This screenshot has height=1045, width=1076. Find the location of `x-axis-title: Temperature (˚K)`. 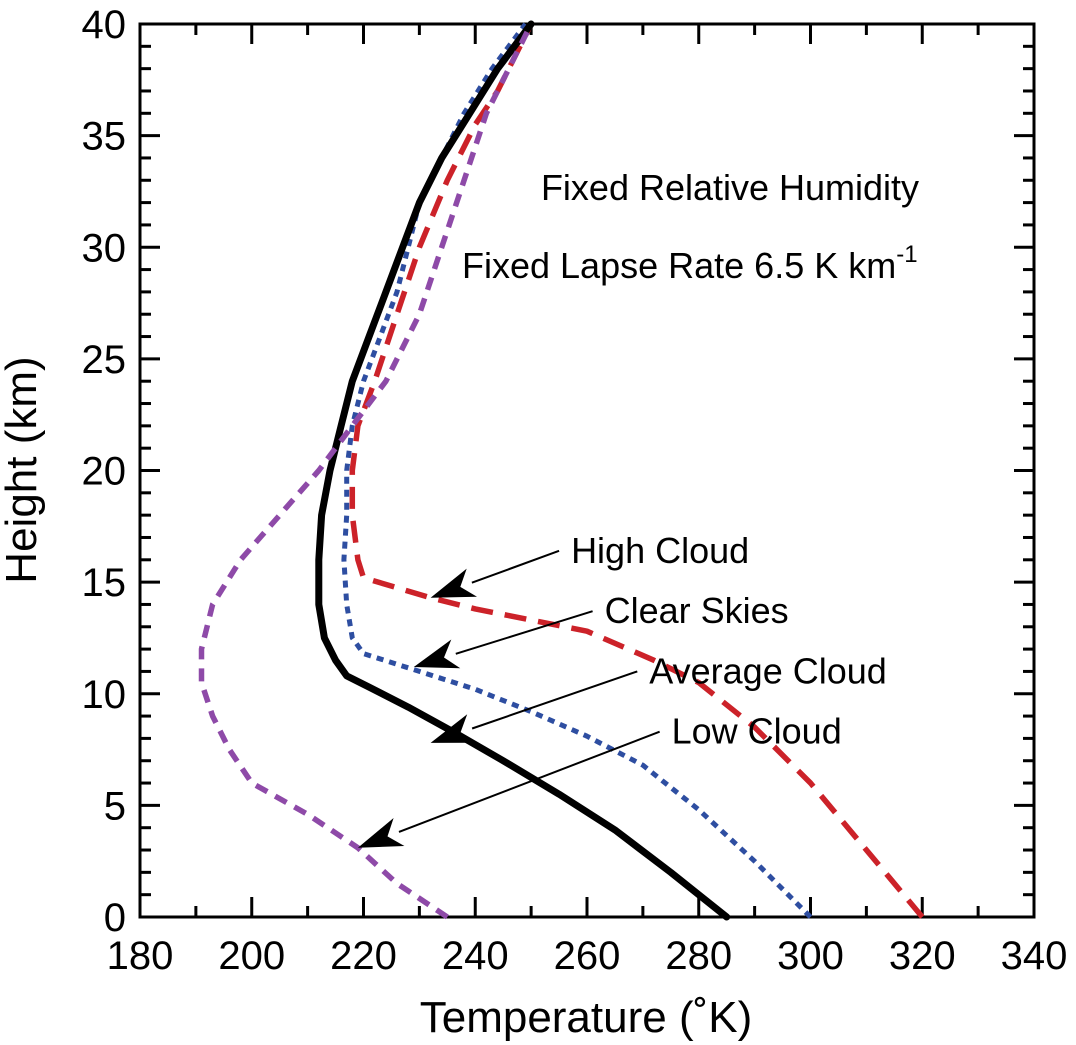

x-axis-title: Temperature (˚K) is located at coordinates (586, 1017).